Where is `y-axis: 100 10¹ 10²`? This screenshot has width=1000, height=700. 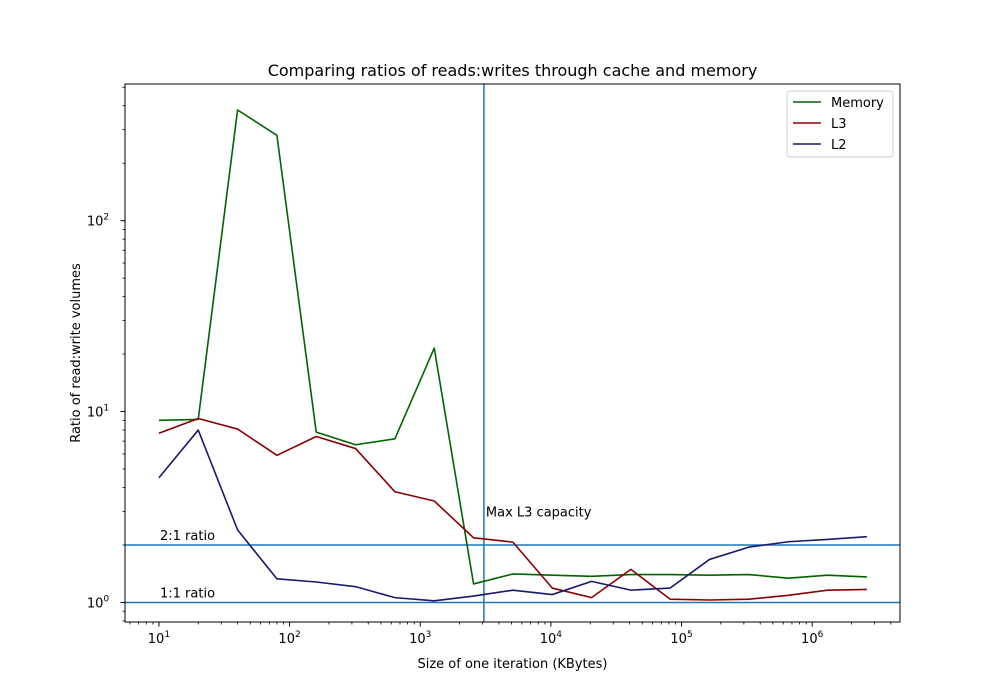
y-axis: 100 10¹ 10² is located at coordinates (106, 354).